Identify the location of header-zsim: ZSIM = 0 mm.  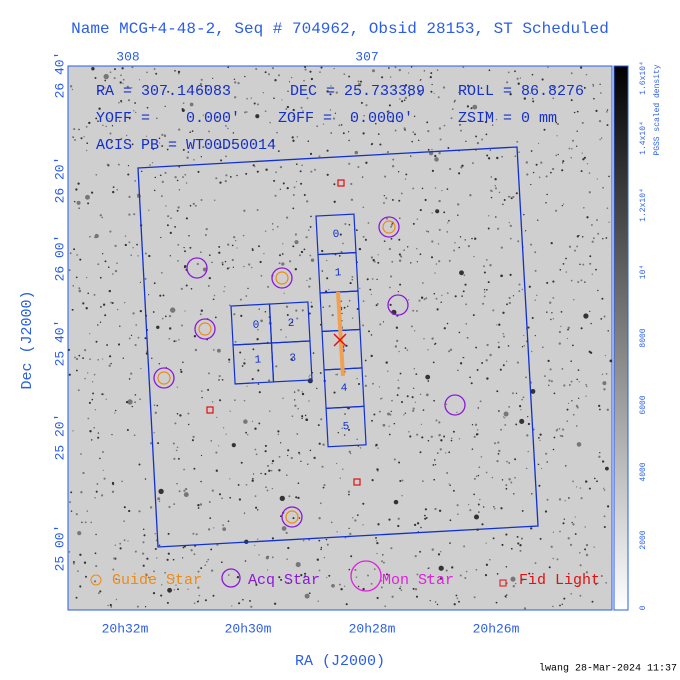
(507, 118).